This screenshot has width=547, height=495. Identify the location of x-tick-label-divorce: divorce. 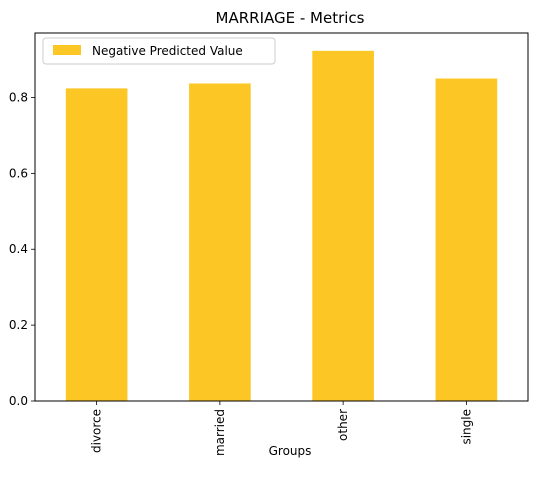
(97, 431).